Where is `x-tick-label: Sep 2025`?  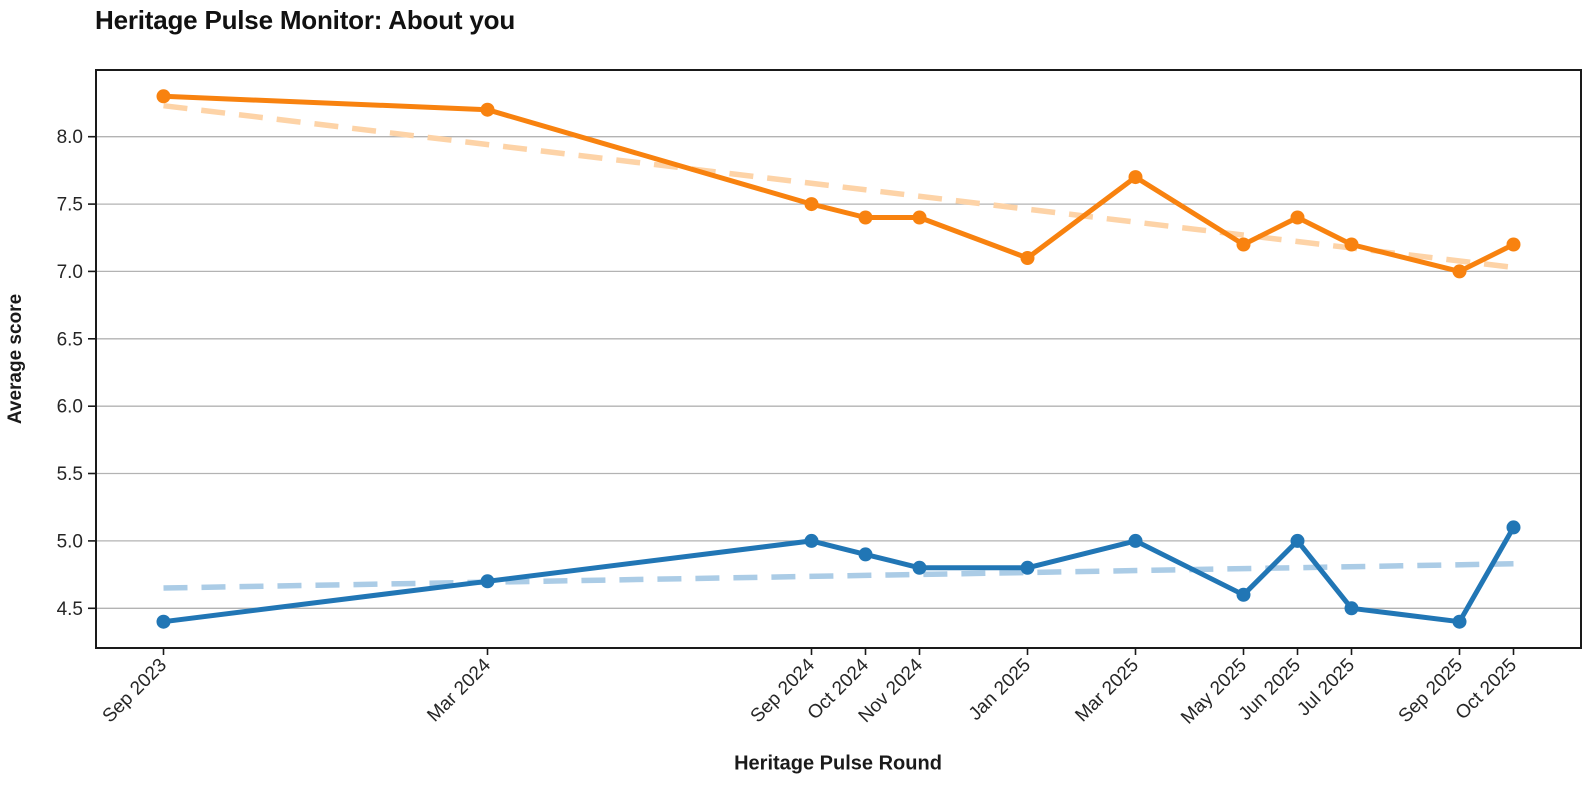
x-tick-label: Sep 2025 is located at coordinates (1431, 691).